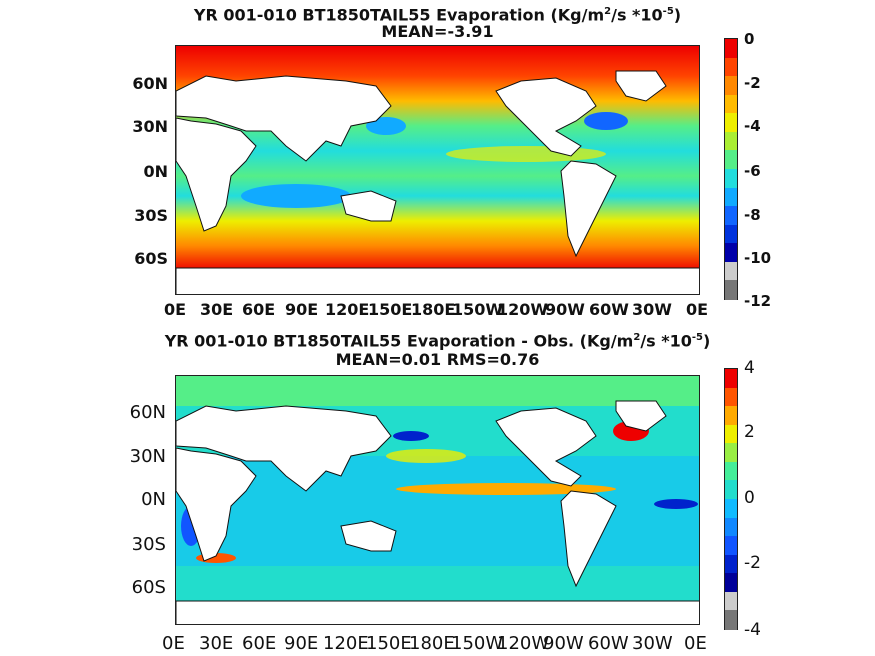 The width and height of the screenshot is (875, 656). I want to click on colorbar-tick: -10, so click(758, 258).